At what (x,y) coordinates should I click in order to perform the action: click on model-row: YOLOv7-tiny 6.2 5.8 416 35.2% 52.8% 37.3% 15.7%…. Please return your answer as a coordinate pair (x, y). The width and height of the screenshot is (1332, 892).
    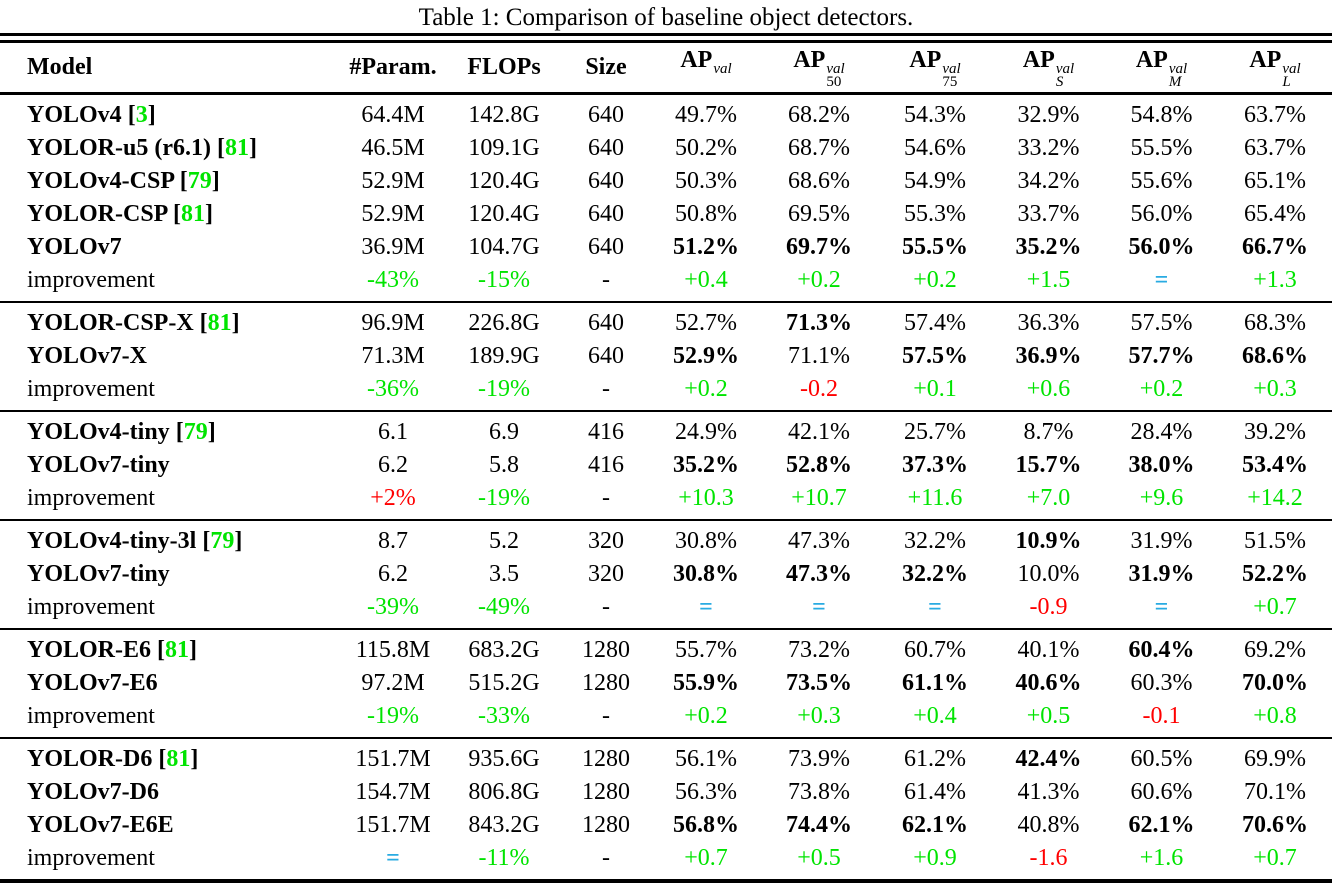
    Looking at the image, I should click on (666, 465).